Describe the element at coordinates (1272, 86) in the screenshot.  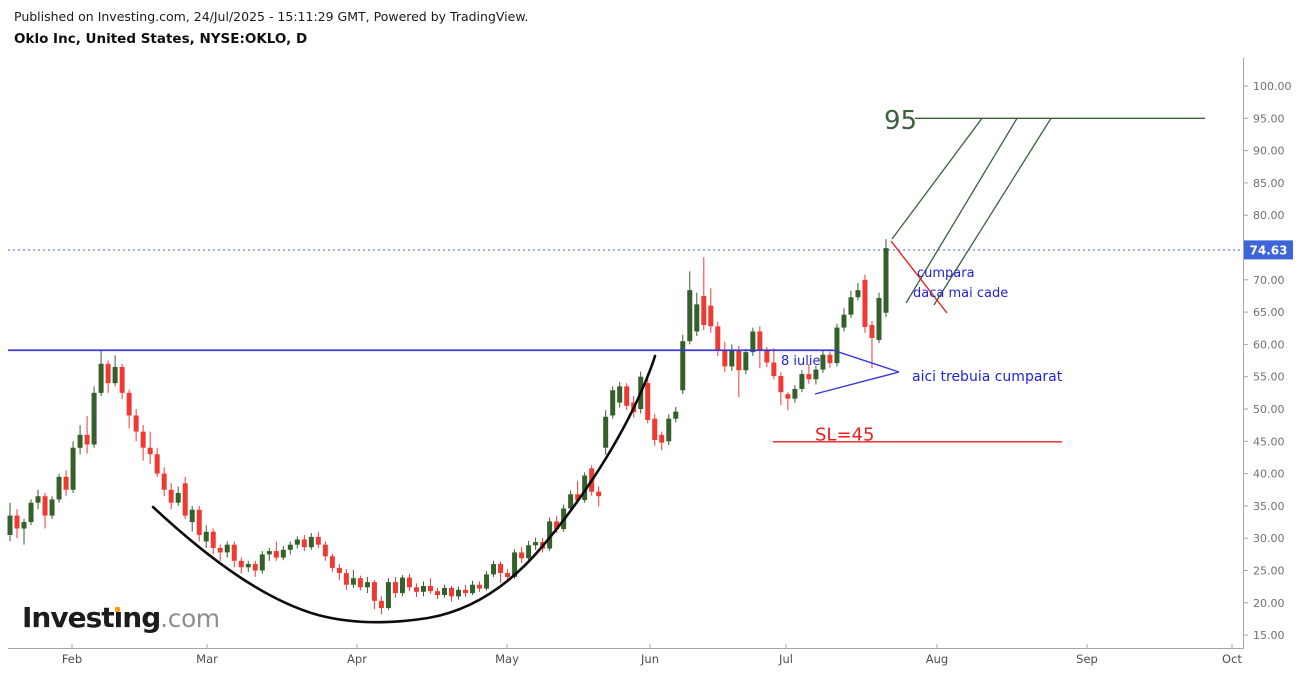
I see `price-axis-label: 100.00` at that location.